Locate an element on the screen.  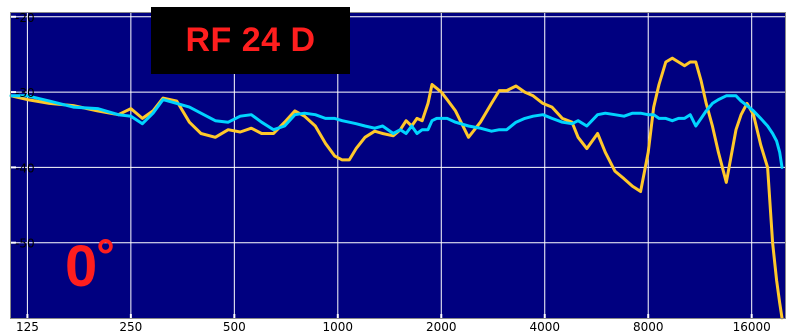
angle-annotation: 0˚ is located at coordinates (91, 266).